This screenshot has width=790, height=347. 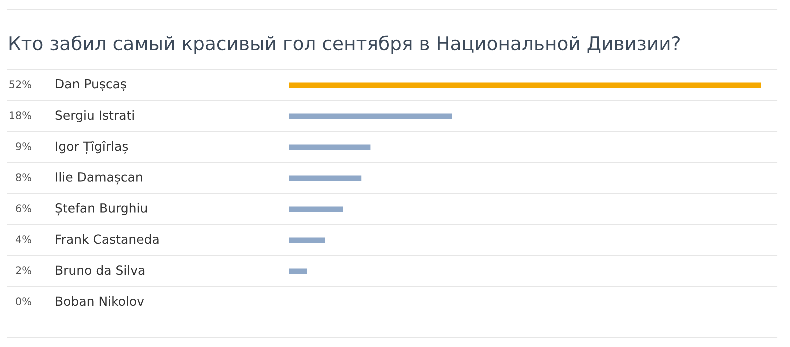 I want to click on y-tick-label: Ilie Damașcan, so click(x=99, y=178).